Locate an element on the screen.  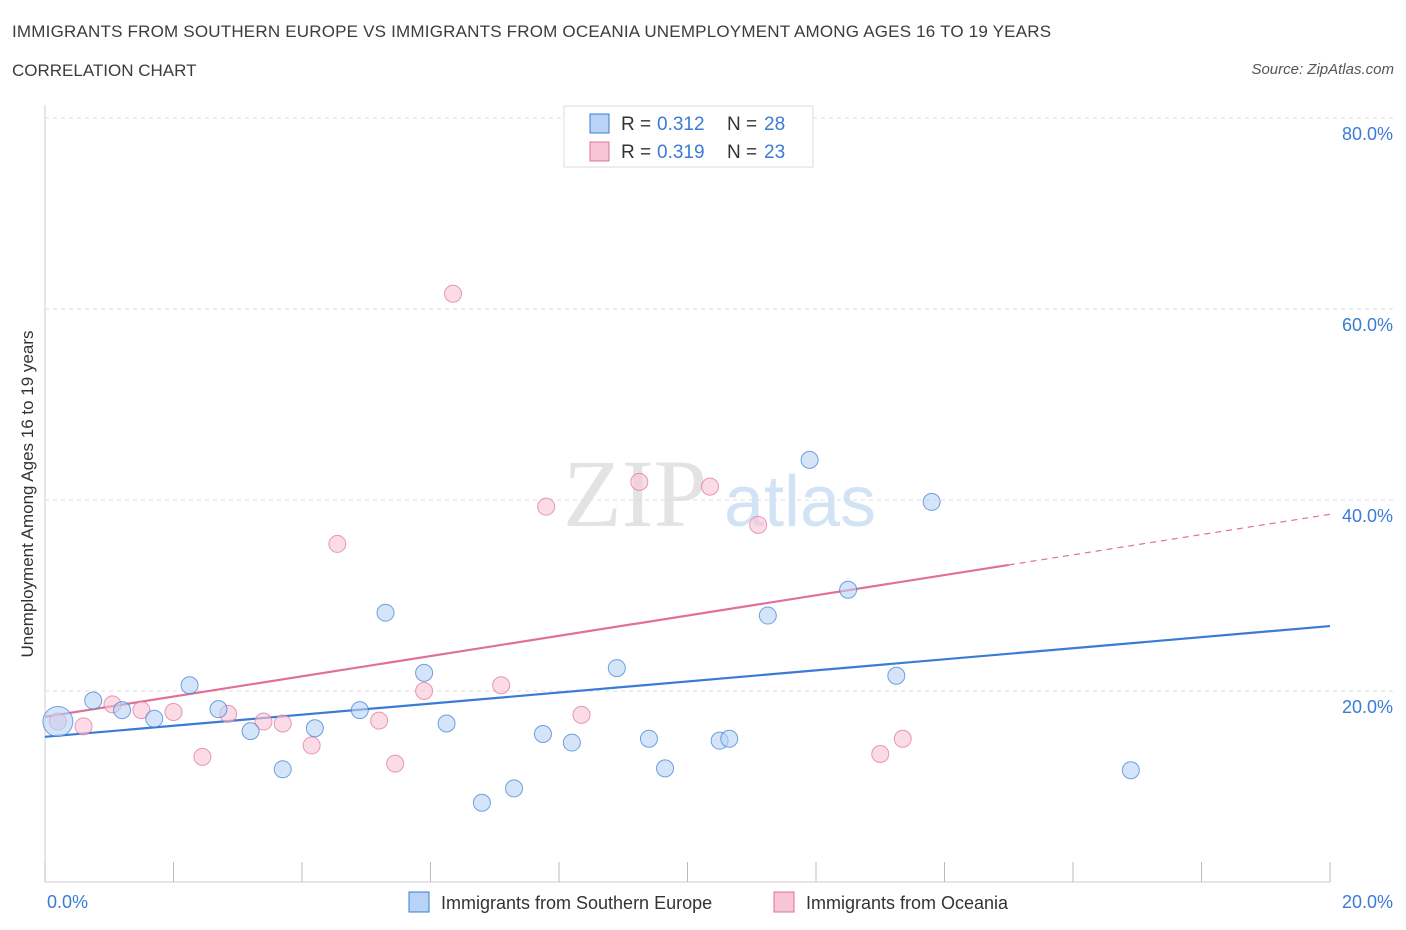
bottom-legend-swatch-oceania is located at coordinates (784, 902).